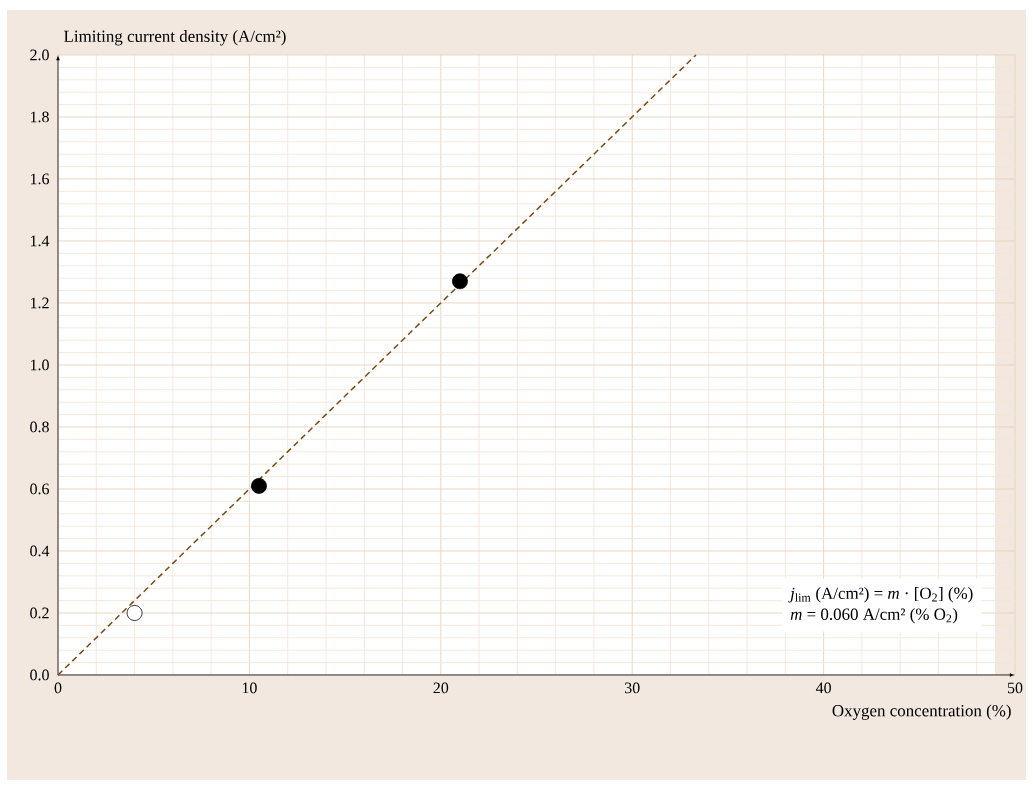 The width and height of the screenshot is (1033, 787). Describe the element at coordinates (441, 688) in the screenshot. I see `x-tick-label: 20` at that location.